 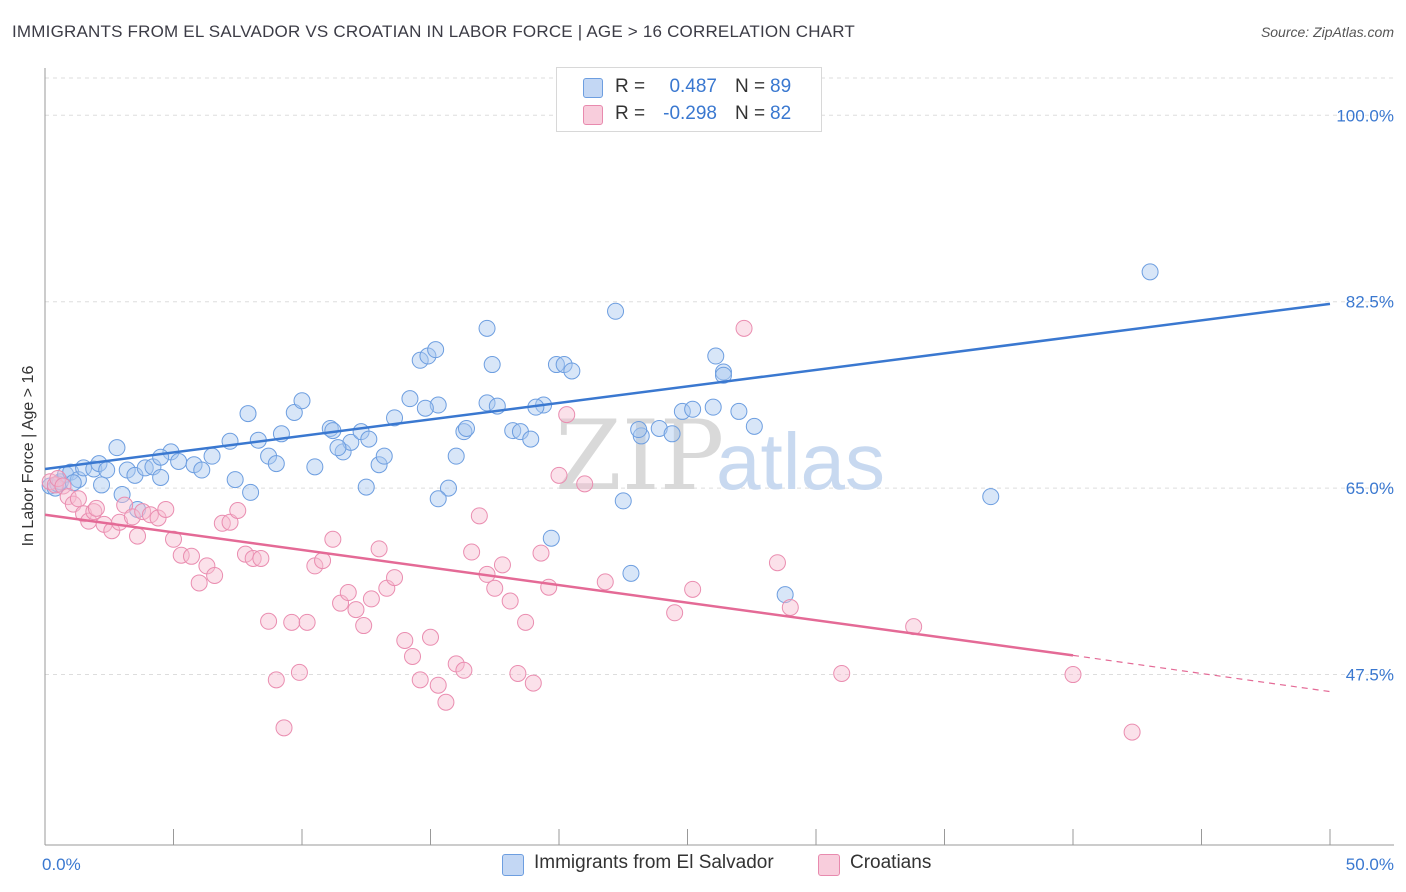 What do you see at coordinates (61, 864) in the screenshot?
I see `x-tick-label: 0.0%` at bounding box center [61, 864].